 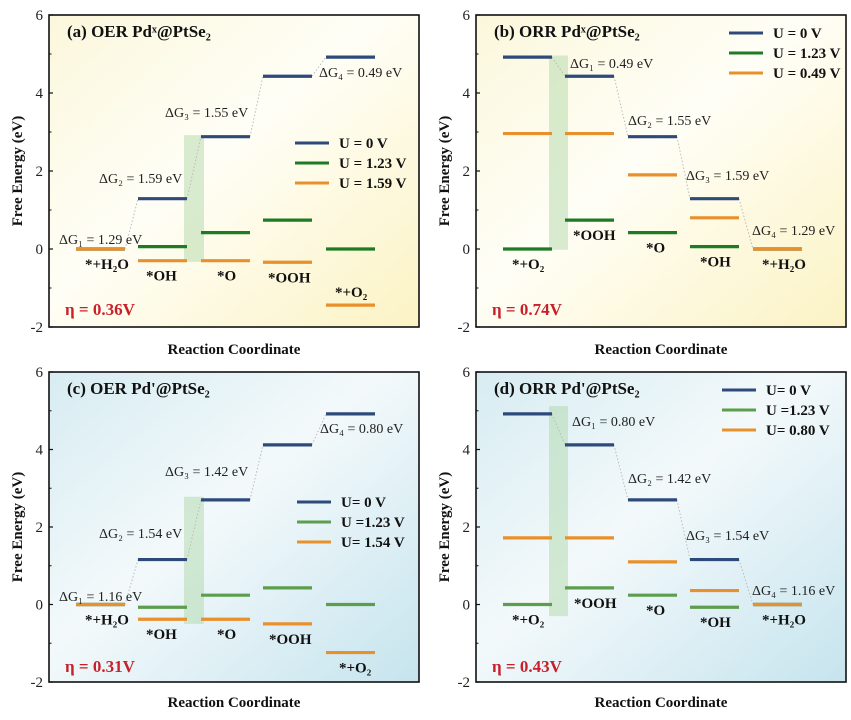 What do you see at coordinates (727, 536) in the screenshot?
I see `delta-g-label: ΔG₃ = 1.54 eV` at bounding box center [727, 536].